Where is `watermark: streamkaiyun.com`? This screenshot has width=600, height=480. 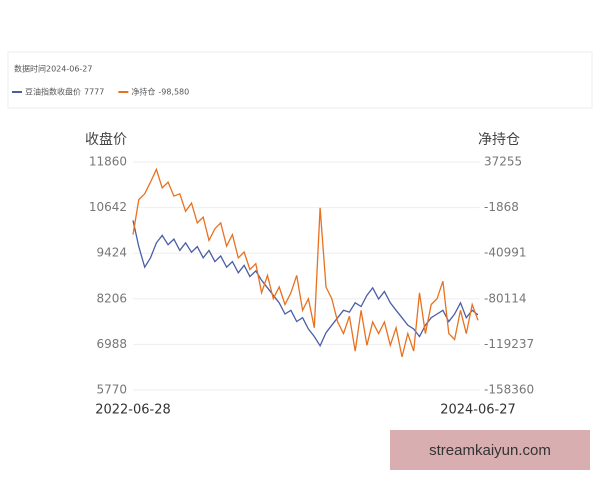
watermark: streamkaiyun.com is located at coordinates (490, 450).